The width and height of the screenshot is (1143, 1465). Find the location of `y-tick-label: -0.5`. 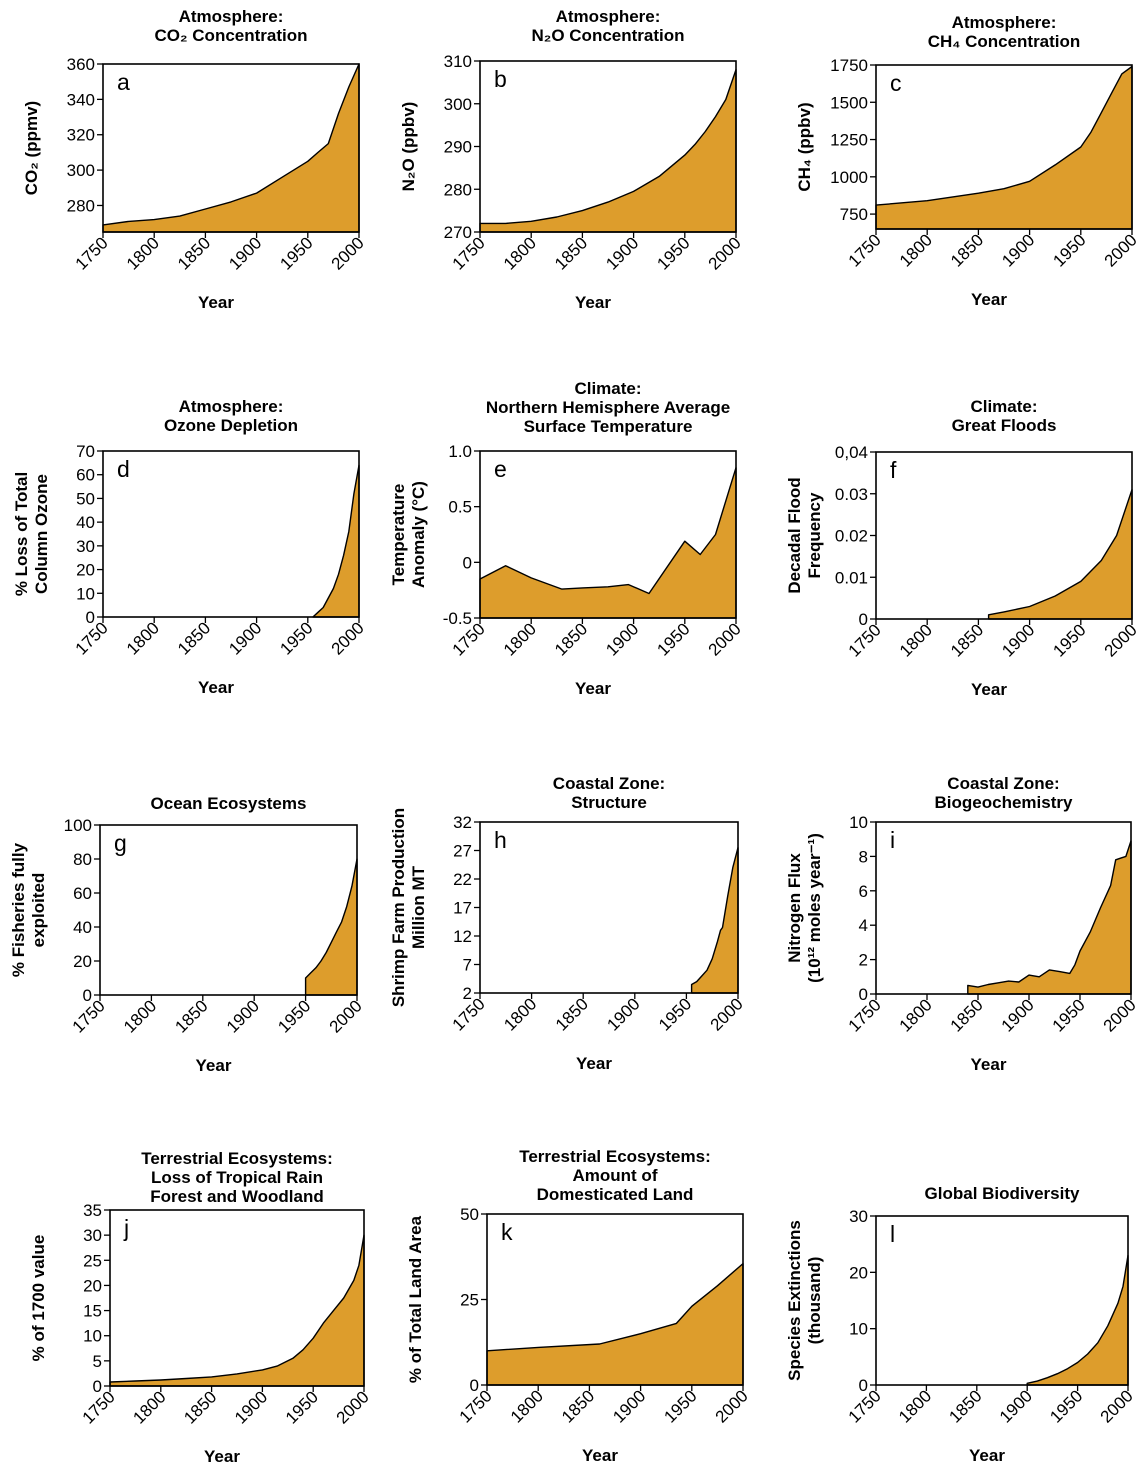

y-tick-label: -0.5 is located at coordinates (457, 618).